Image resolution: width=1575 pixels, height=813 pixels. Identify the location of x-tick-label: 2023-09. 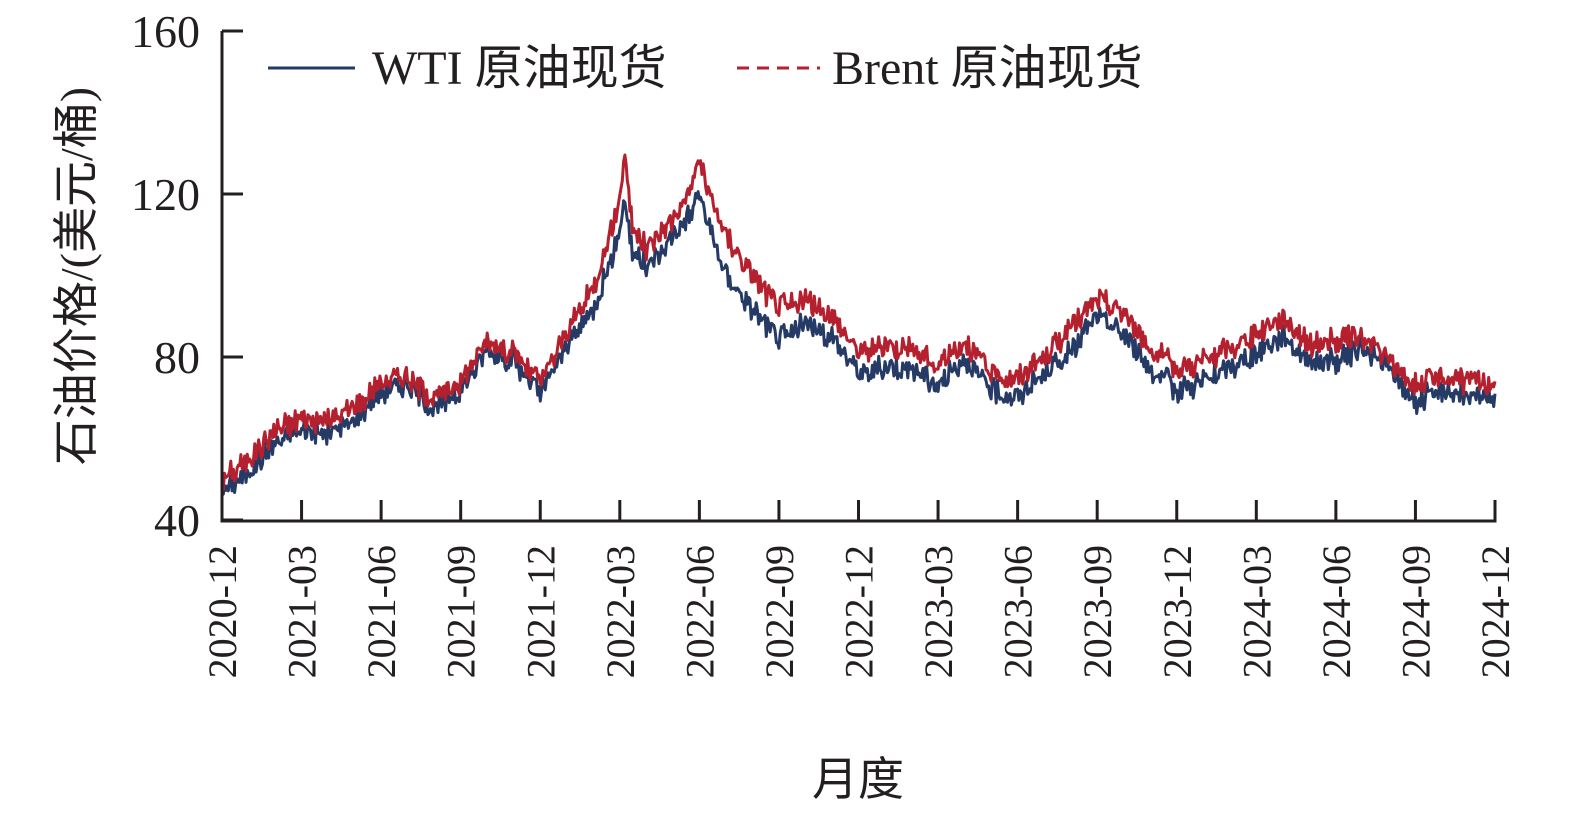
(1097, 611).